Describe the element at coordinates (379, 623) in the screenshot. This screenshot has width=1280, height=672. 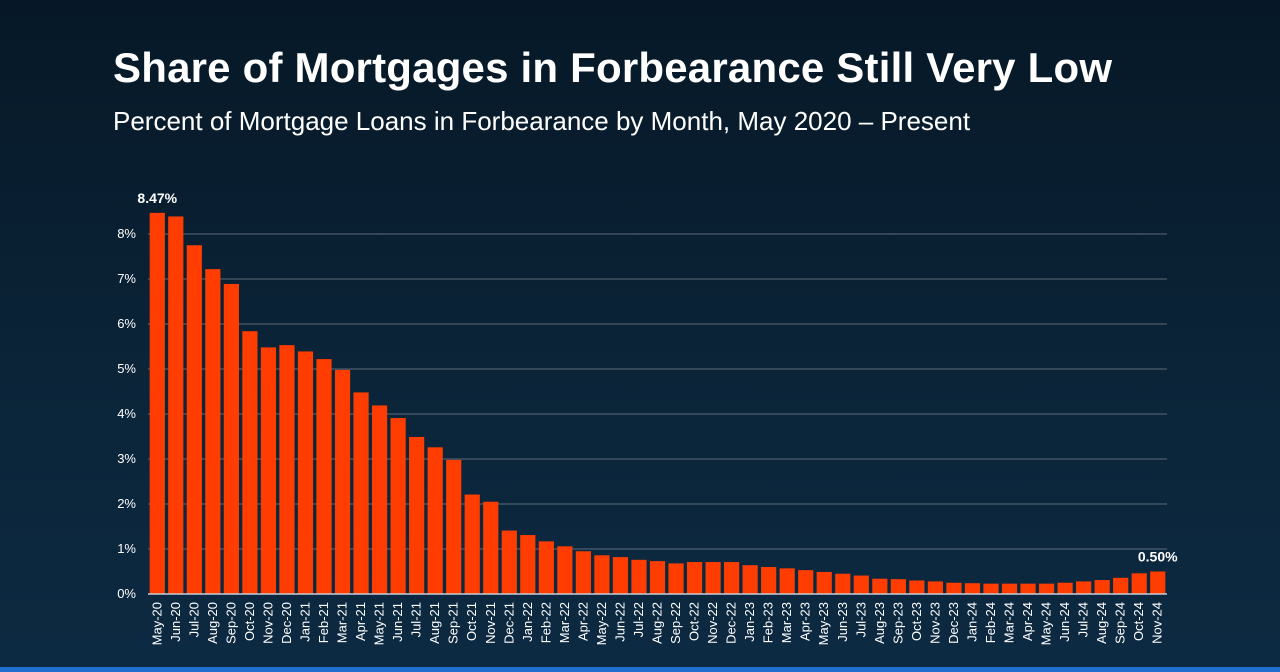
I see `x-tick-label: May-21` at that location.